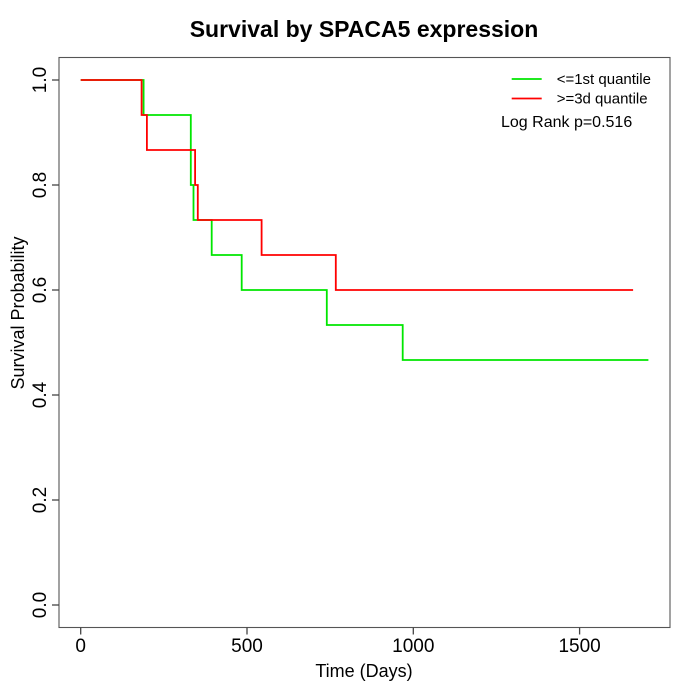  Describe the element at coordinates (80, 646) in the screenshot. I see `x-tick-label: 0` at that location.